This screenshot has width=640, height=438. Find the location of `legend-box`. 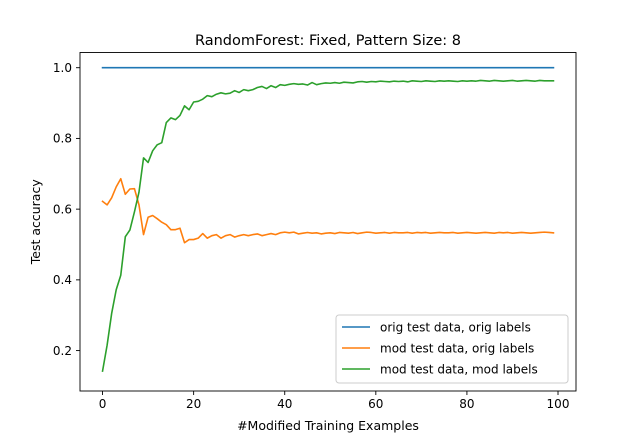

legend-box is located at coordinates (452, 349).